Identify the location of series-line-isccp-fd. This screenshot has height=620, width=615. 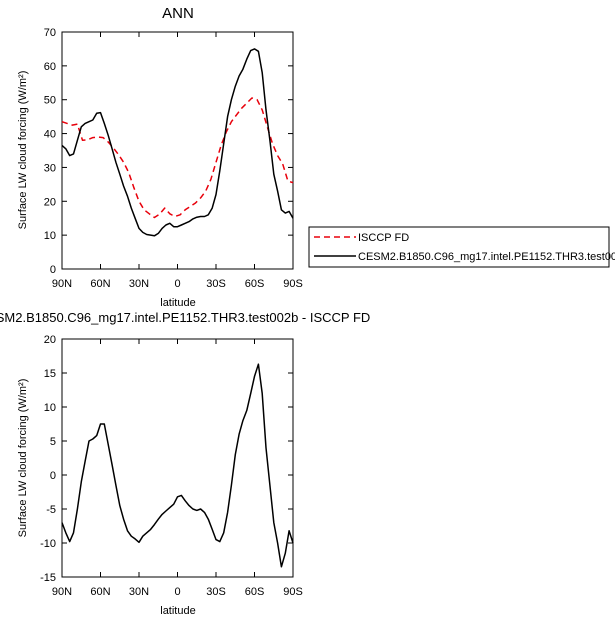
(177, 158).